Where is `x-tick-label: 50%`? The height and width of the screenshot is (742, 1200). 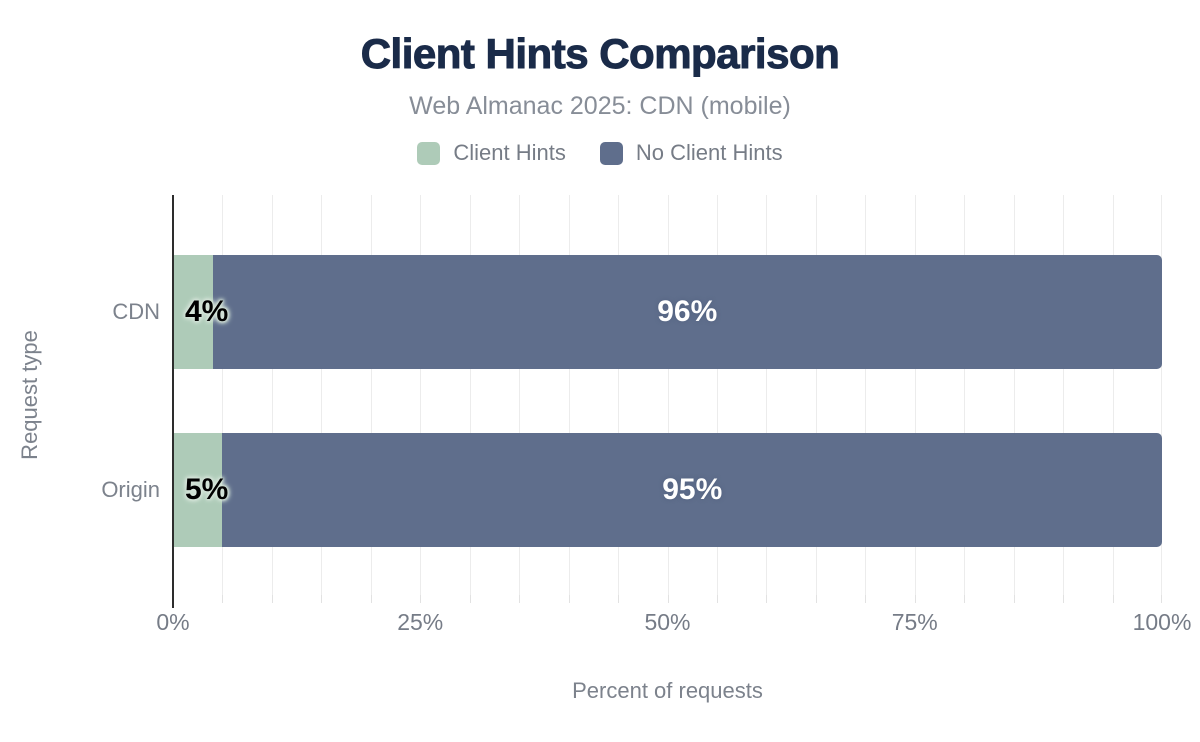
x-tick-label: 50% is located at coordinates (667, 622).